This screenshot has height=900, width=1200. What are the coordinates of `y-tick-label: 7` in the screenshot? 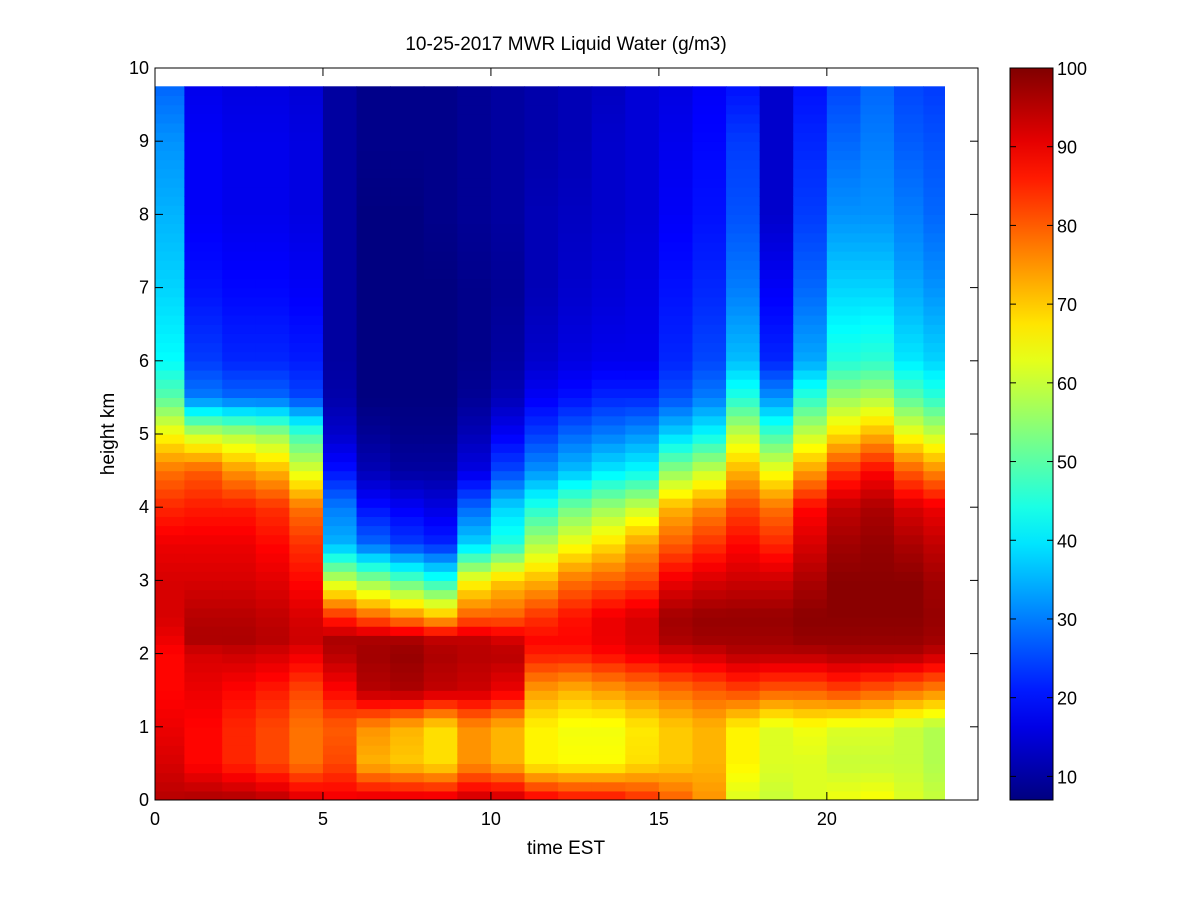 It's located at (144, 288).